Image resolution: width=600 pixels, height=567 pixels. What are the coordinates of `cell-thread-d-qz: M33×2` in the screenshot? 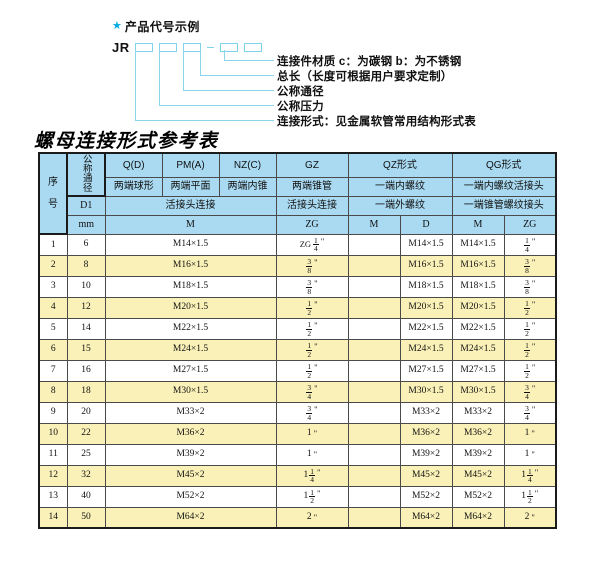 It's located at (426, 412).